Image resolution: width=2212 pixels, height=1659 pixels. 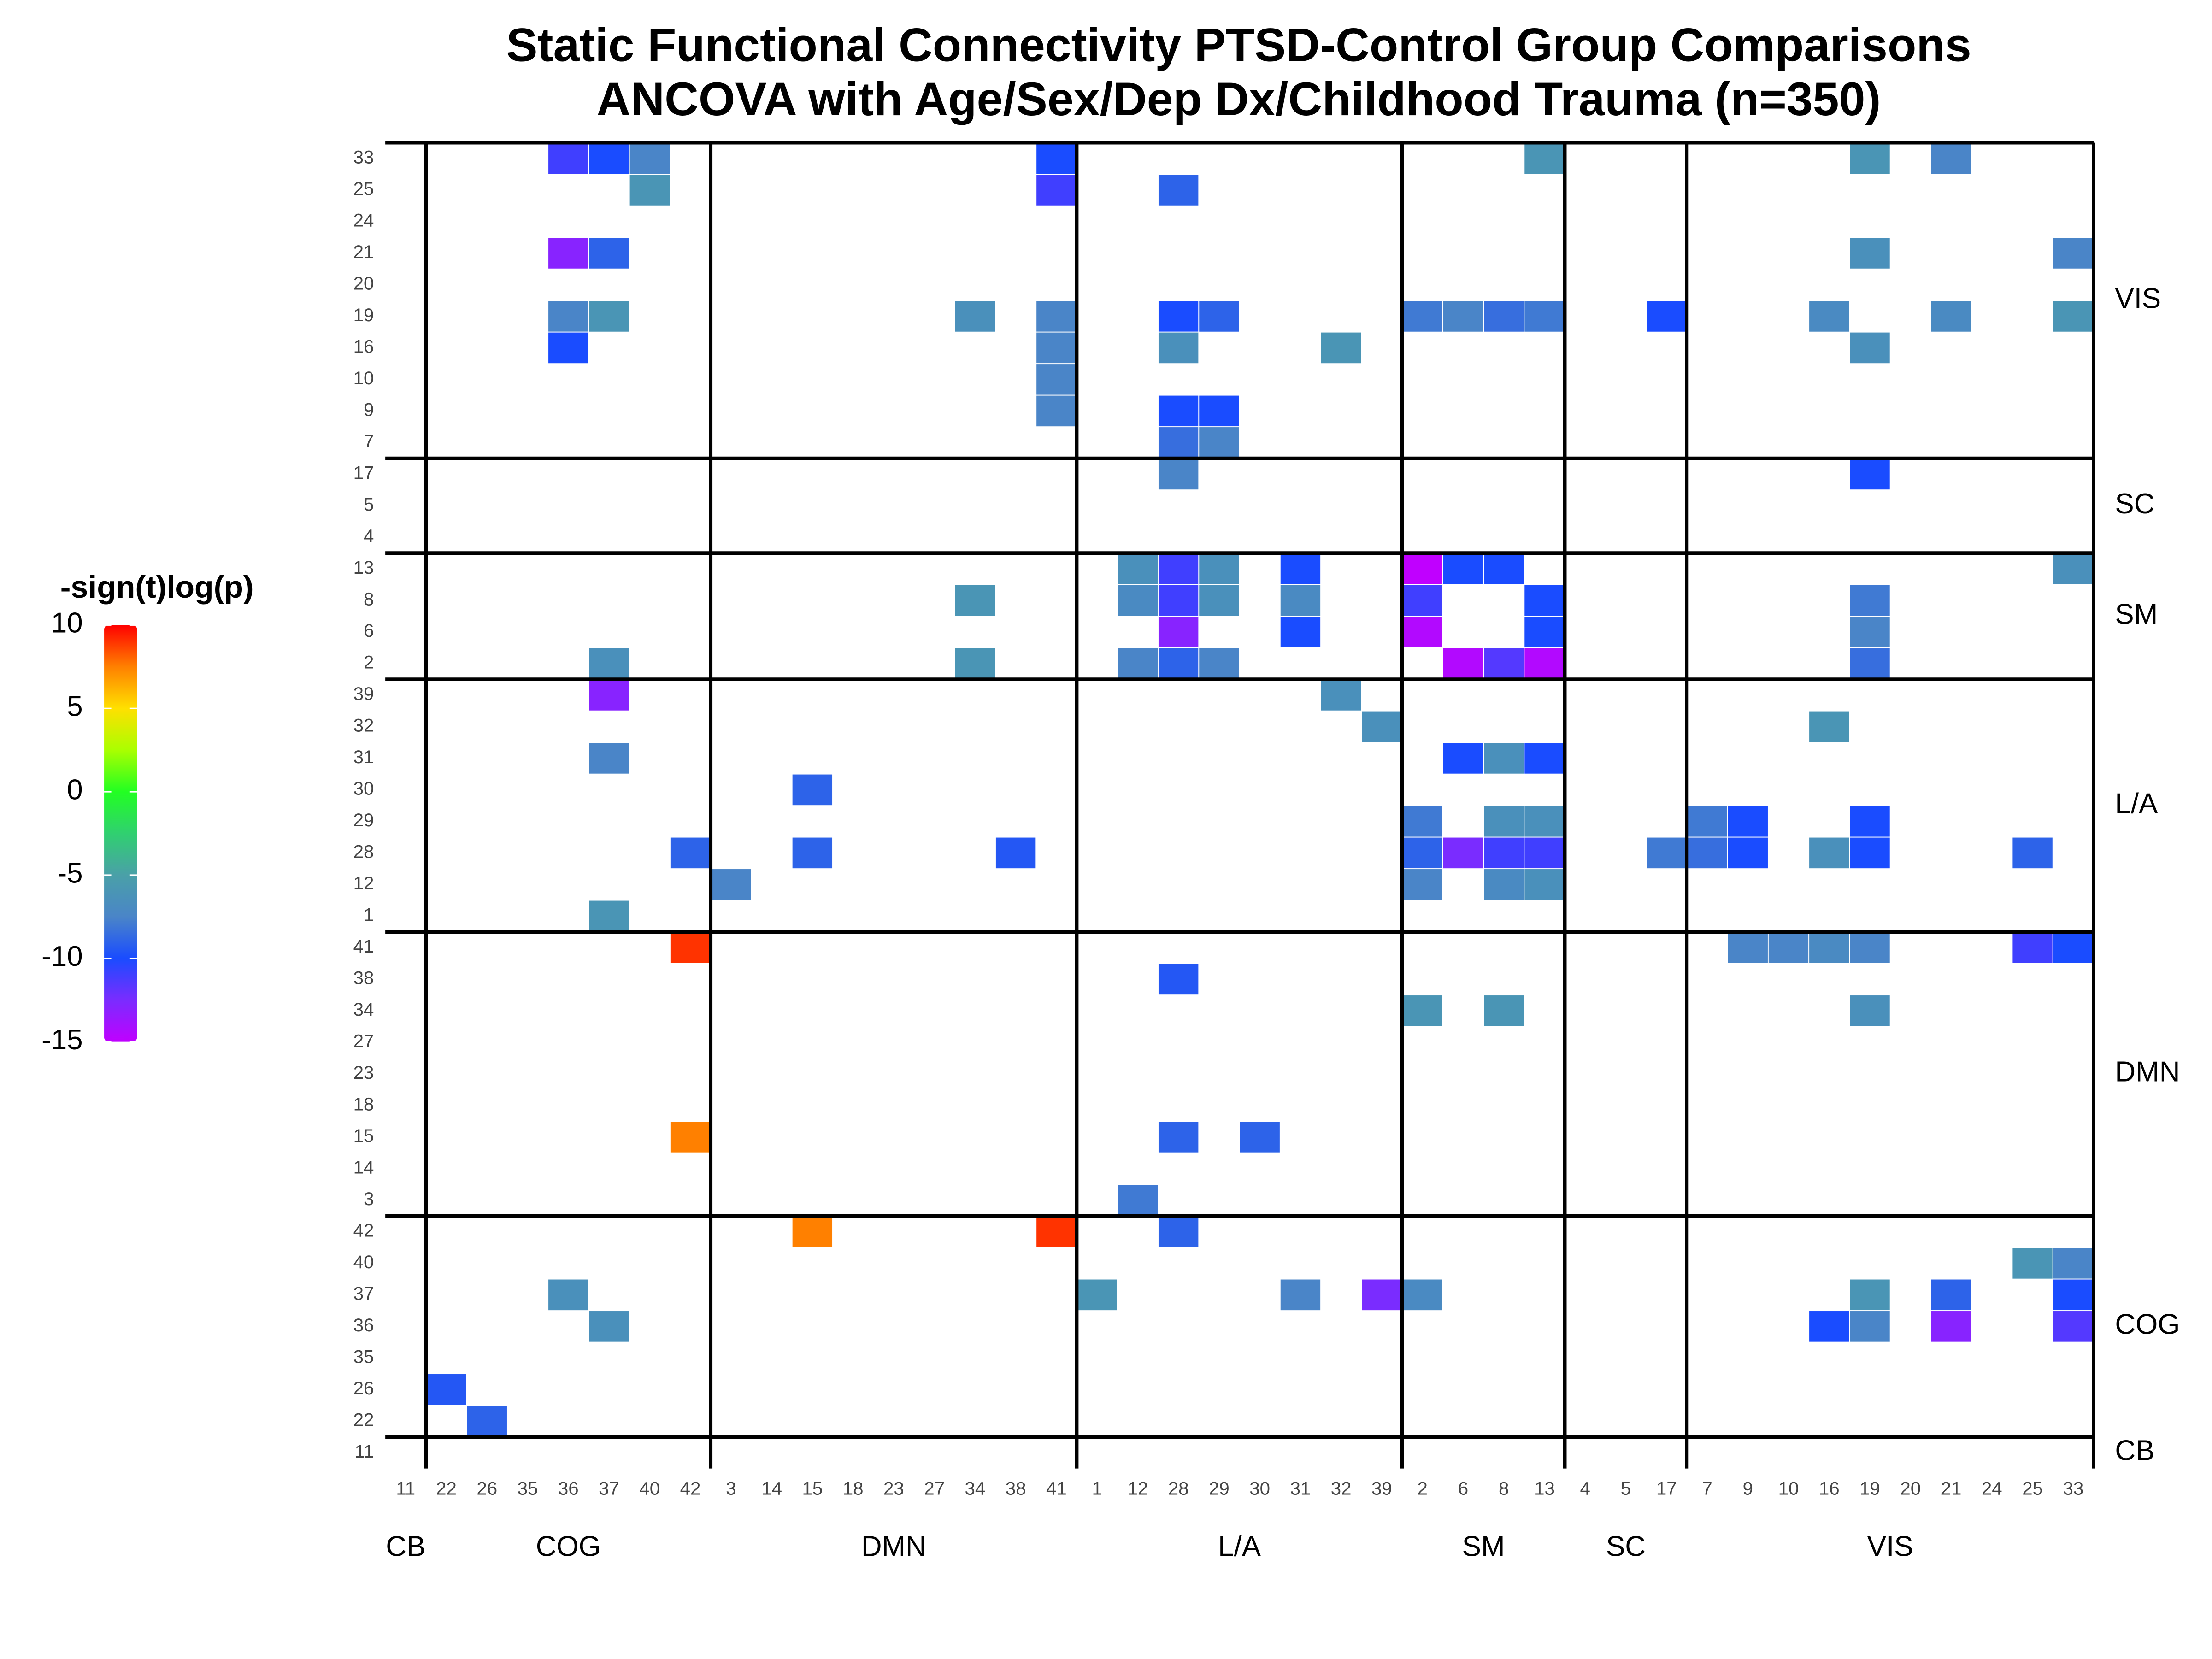 What do you see at coordinates (487, 1488) in the screenshot?
I see `x-tick-label: 26` at bounding box center [487, 1488].